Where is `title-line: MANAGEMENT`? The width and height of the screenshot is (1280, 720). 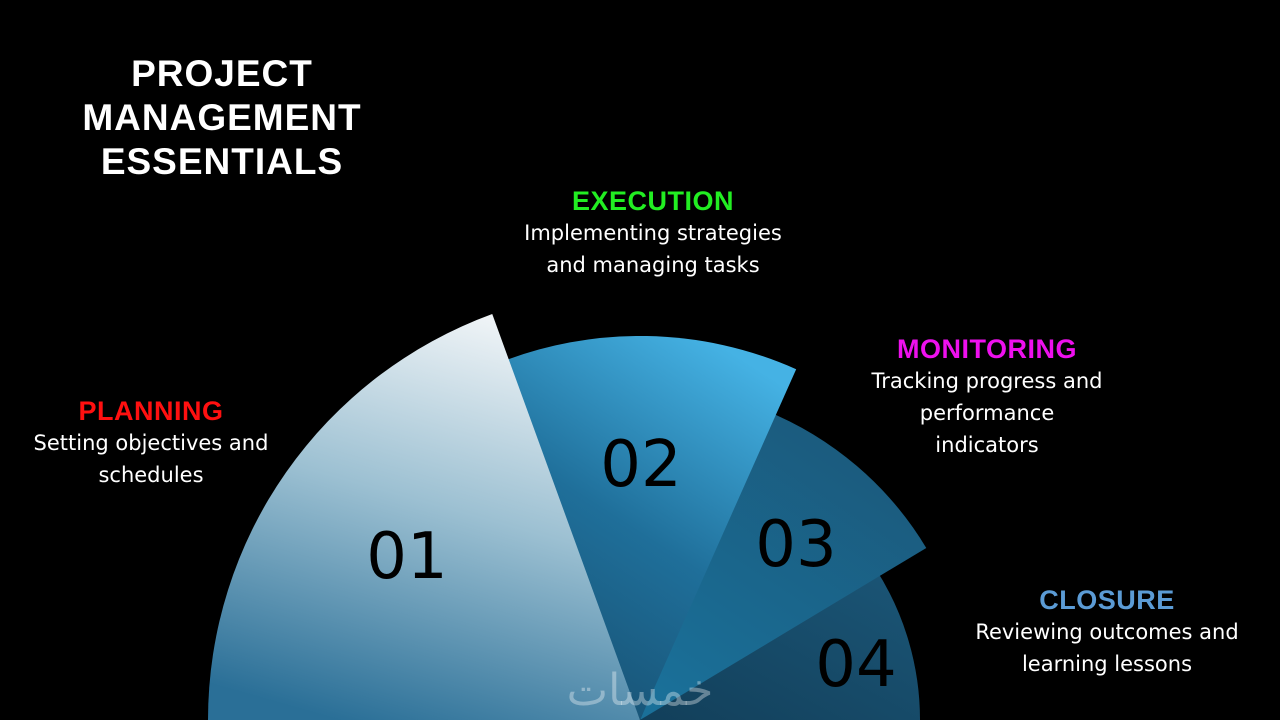
title-line: MANAGEMENT is located at coordinates (222, 117).